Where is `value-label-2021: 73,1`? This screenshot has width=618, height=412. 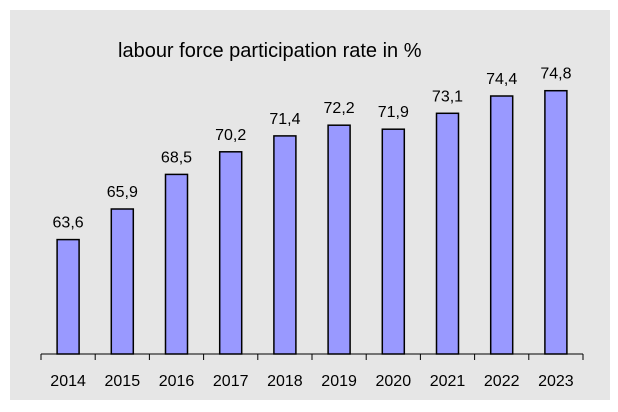 value-label-2021: 73,1 is located at coordinates (447, 96).